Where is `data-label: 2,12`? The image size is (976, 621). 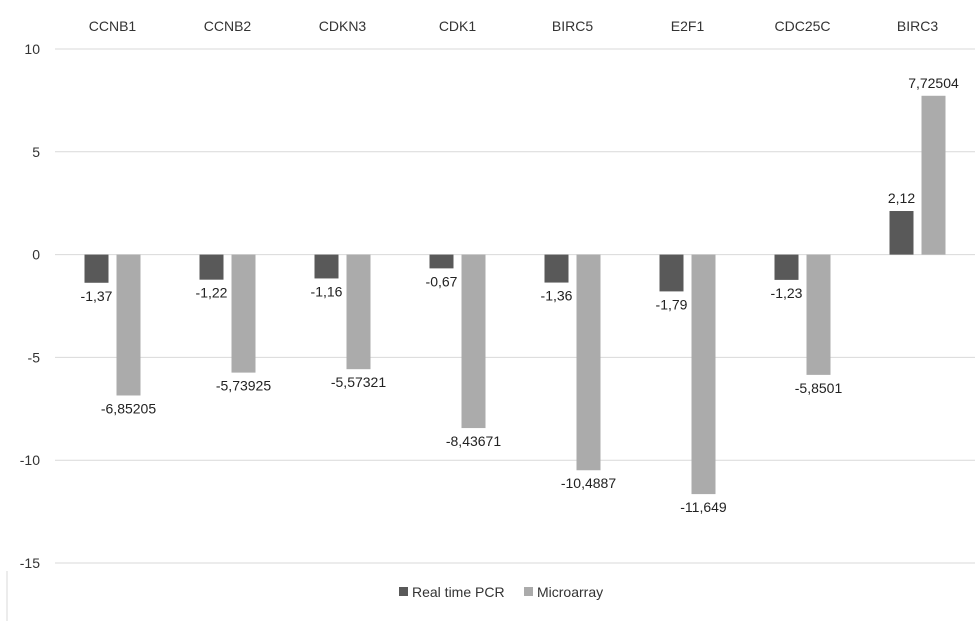
data-label: 2,12 is located at coordinates (901, 198).